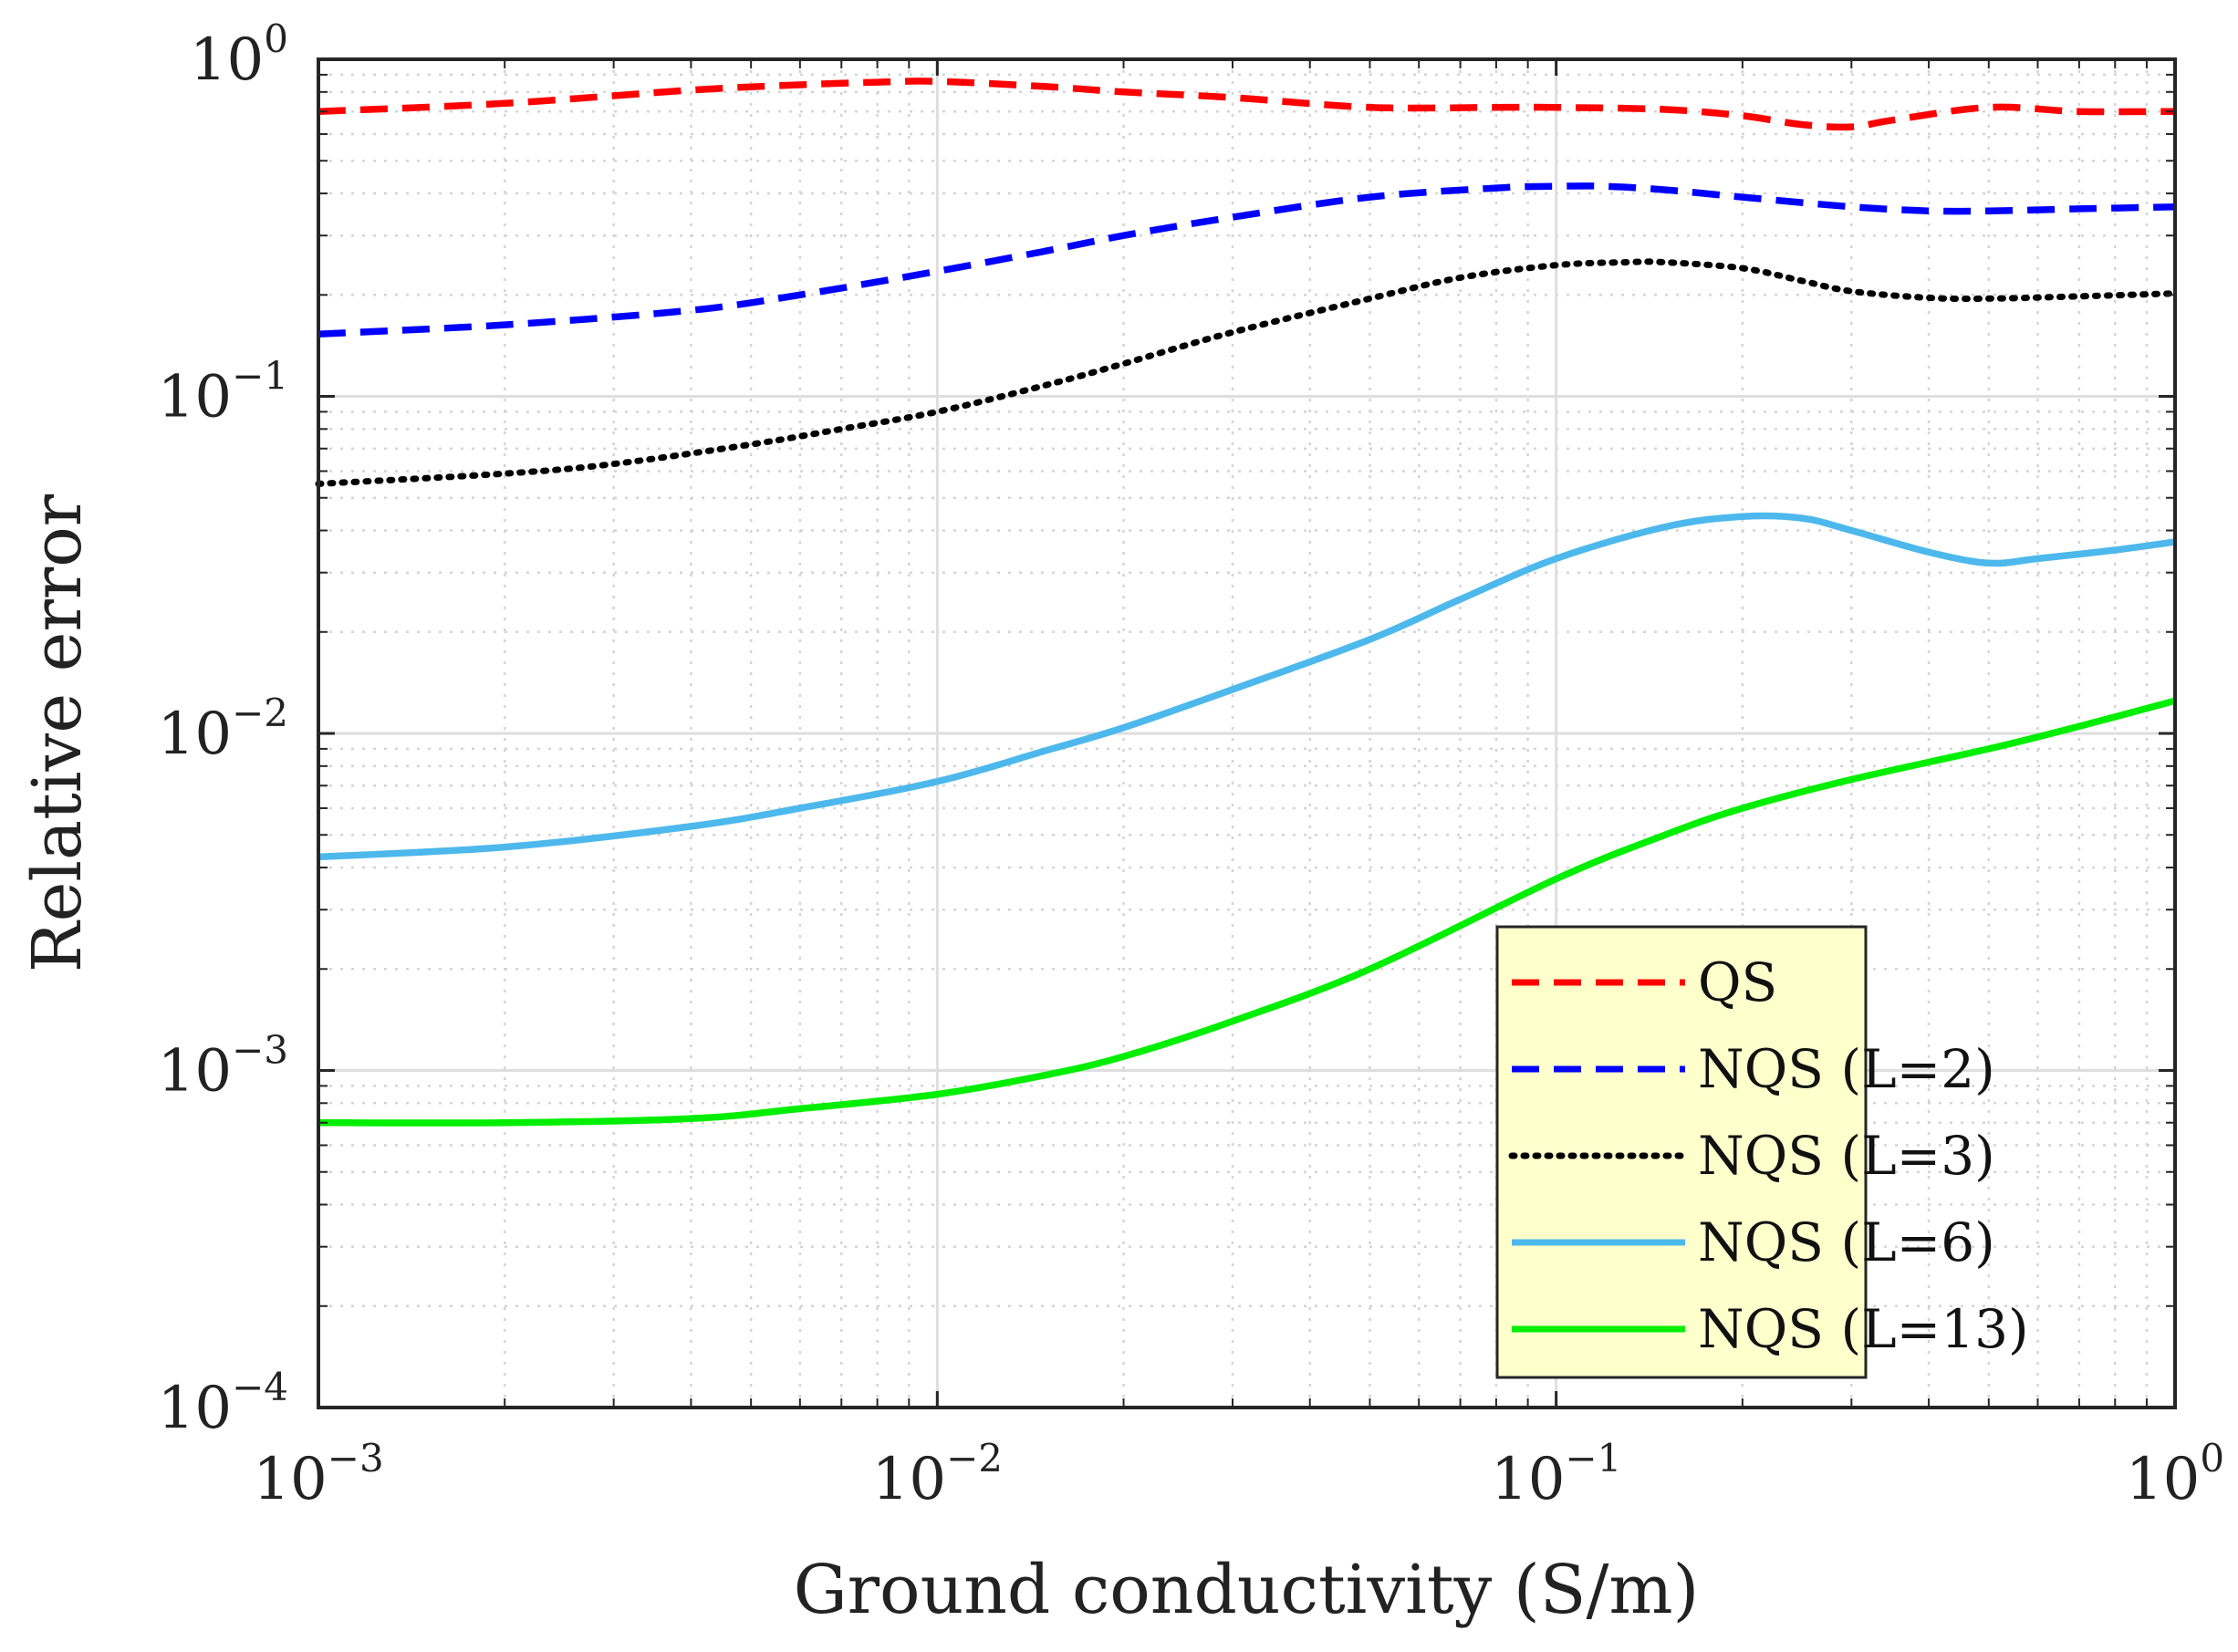  Describe the element at coordinates (276, 39) in the screenshot. I see `y-tick-exponent: 0` at that location.